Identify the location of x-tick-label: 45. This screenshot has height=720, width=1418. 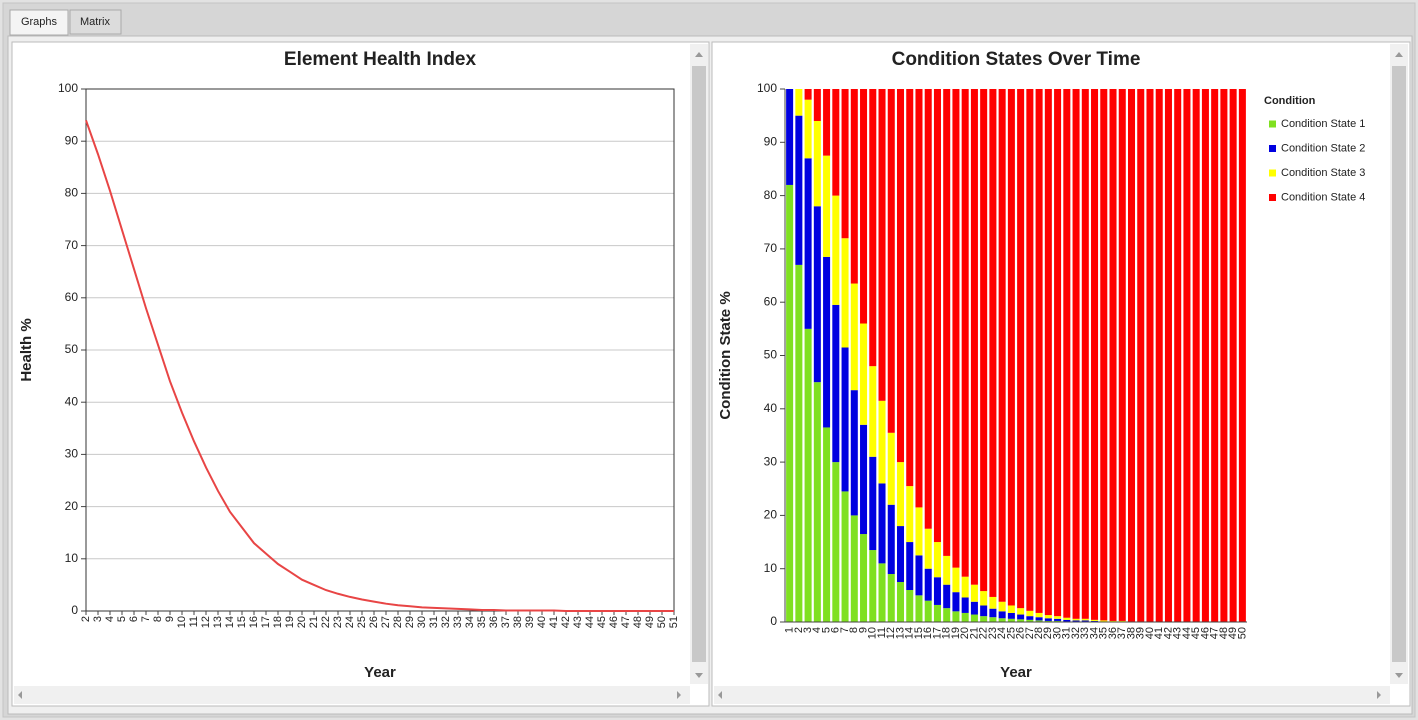
(1196, 633).